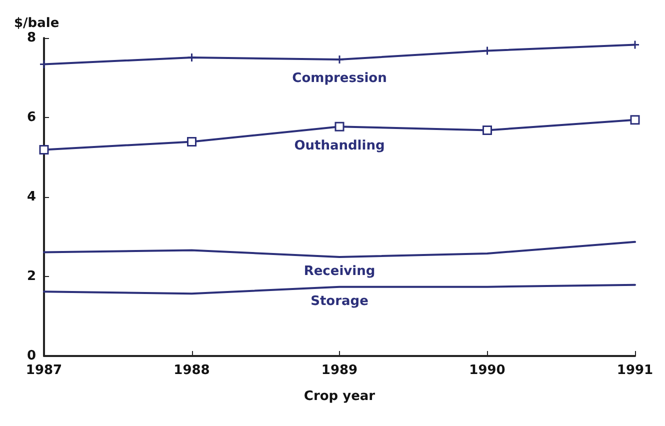 Image resolution: width=665 pixels, height=426 pixels. What do you see at coordinates (487, 370) in the screenshot?
I see `x-tick-label: 1990` at bounding box center [487, 370].